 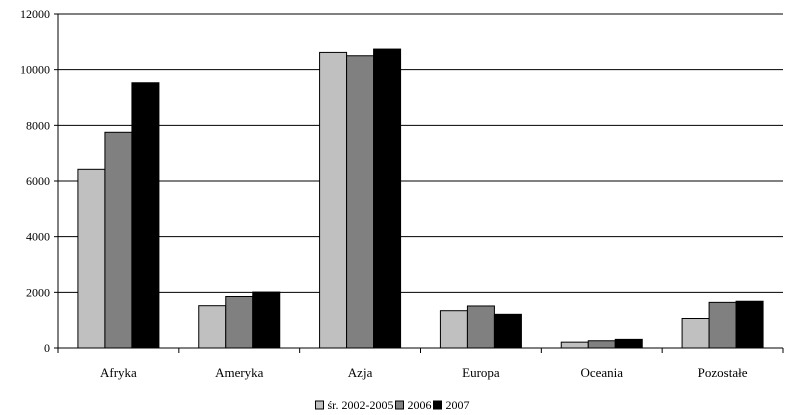 I want to click on legend-label: 2006, so click(x=420, y=405).